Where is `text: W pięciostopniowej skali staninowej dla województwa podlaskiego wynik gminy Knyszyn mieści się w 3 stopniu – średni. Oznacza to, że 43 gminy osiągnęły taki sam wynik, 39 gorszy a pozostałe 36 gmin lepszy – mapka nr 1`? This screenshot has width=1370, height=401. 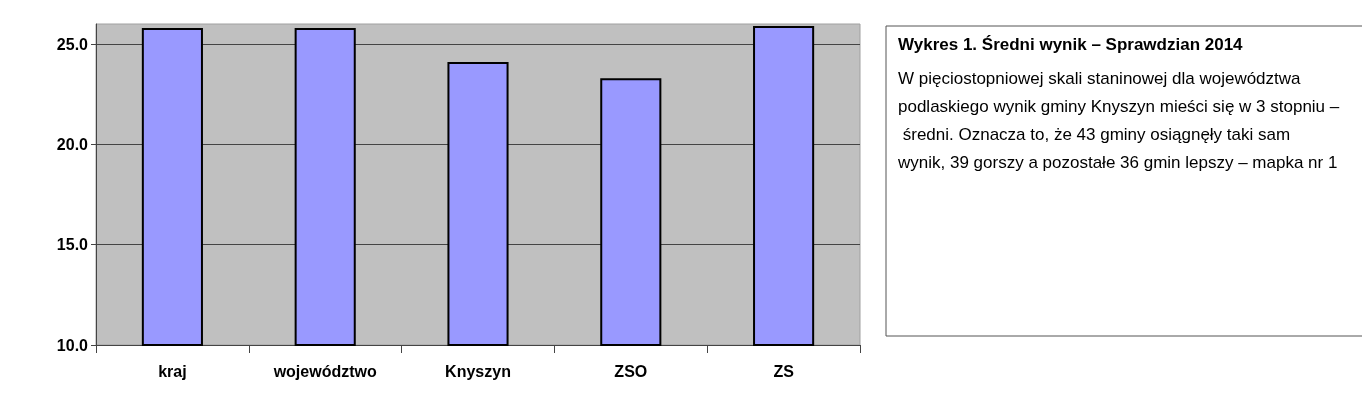
text: W pięciostopniowej skali staninowej dla województwa podlaskiego wynik gminy Knyszyn mieści się w 3 stopniu – średni. Oznacza to, że 43 gminy osiągnęły taki sam wynik, 39 gorszy a pozostałe 36 gmin lepszy – mapka nr 1 is located at coordinates (1118, 120).